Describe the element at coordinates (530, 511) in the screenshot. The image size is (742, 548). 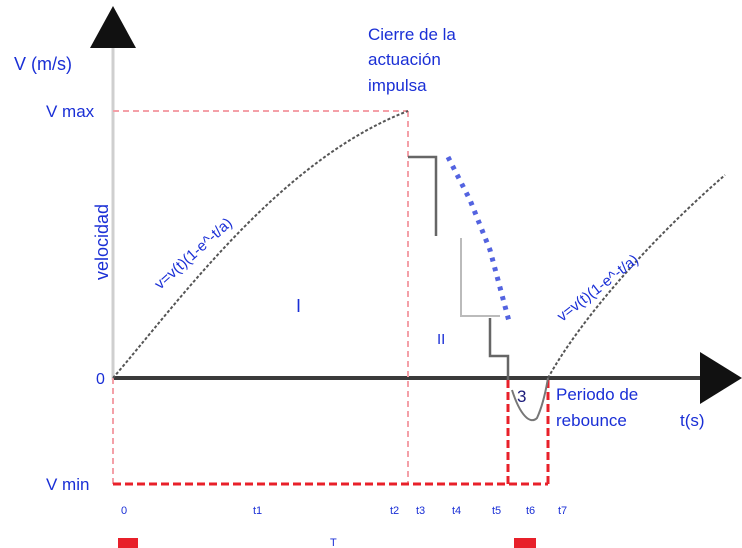
I see `time-mark-6: t6` at that location.